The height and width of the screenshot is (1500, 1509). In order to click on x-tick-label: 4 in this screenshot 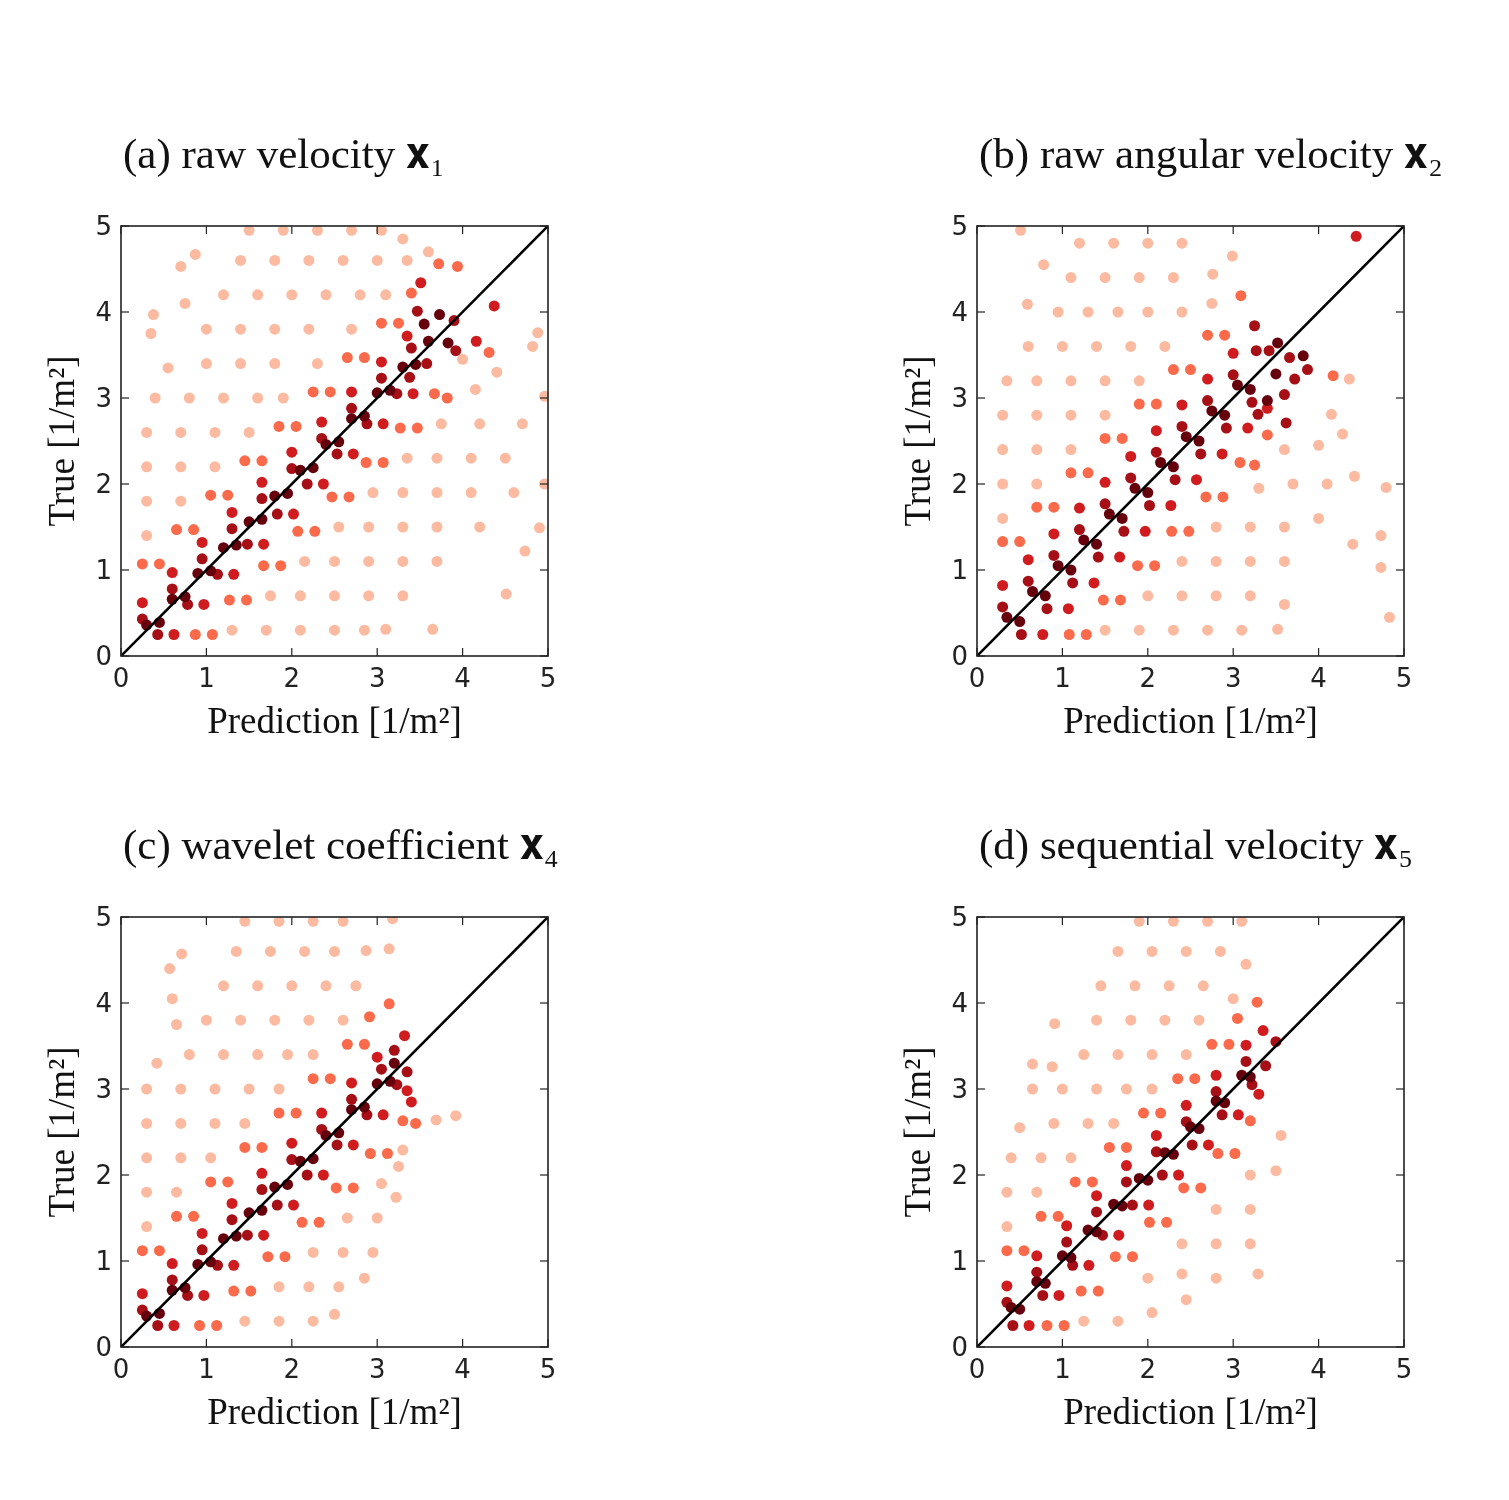, I will do `click(462, 678)`.